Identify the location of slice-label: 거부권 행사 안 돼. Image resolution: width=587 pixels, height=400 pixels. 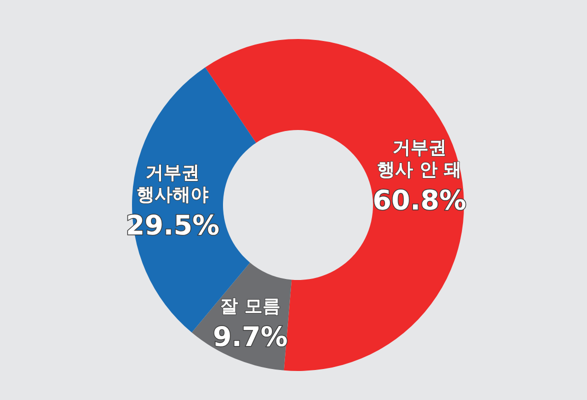
(419, 158).